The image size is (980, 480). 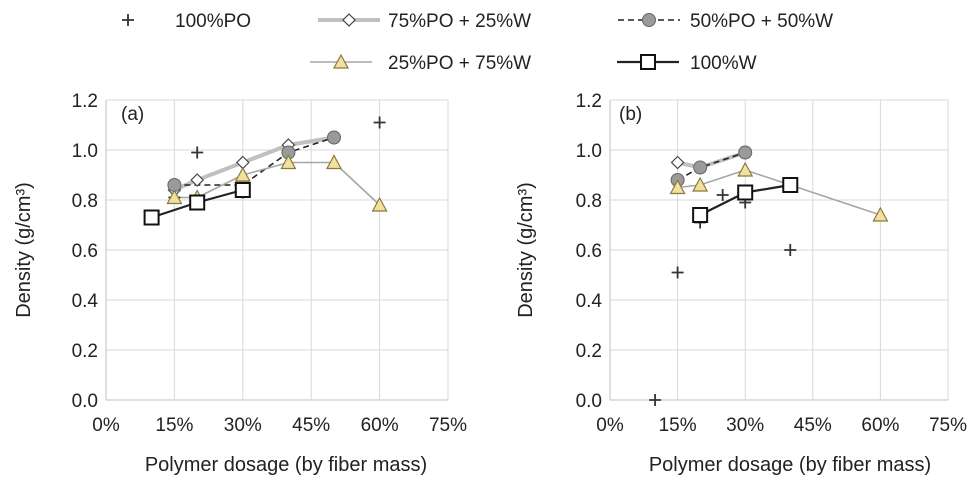 I want to click on legend-item-50pctpo-50pctw: 50%PO + 50%W, so click(x=725, y=21).